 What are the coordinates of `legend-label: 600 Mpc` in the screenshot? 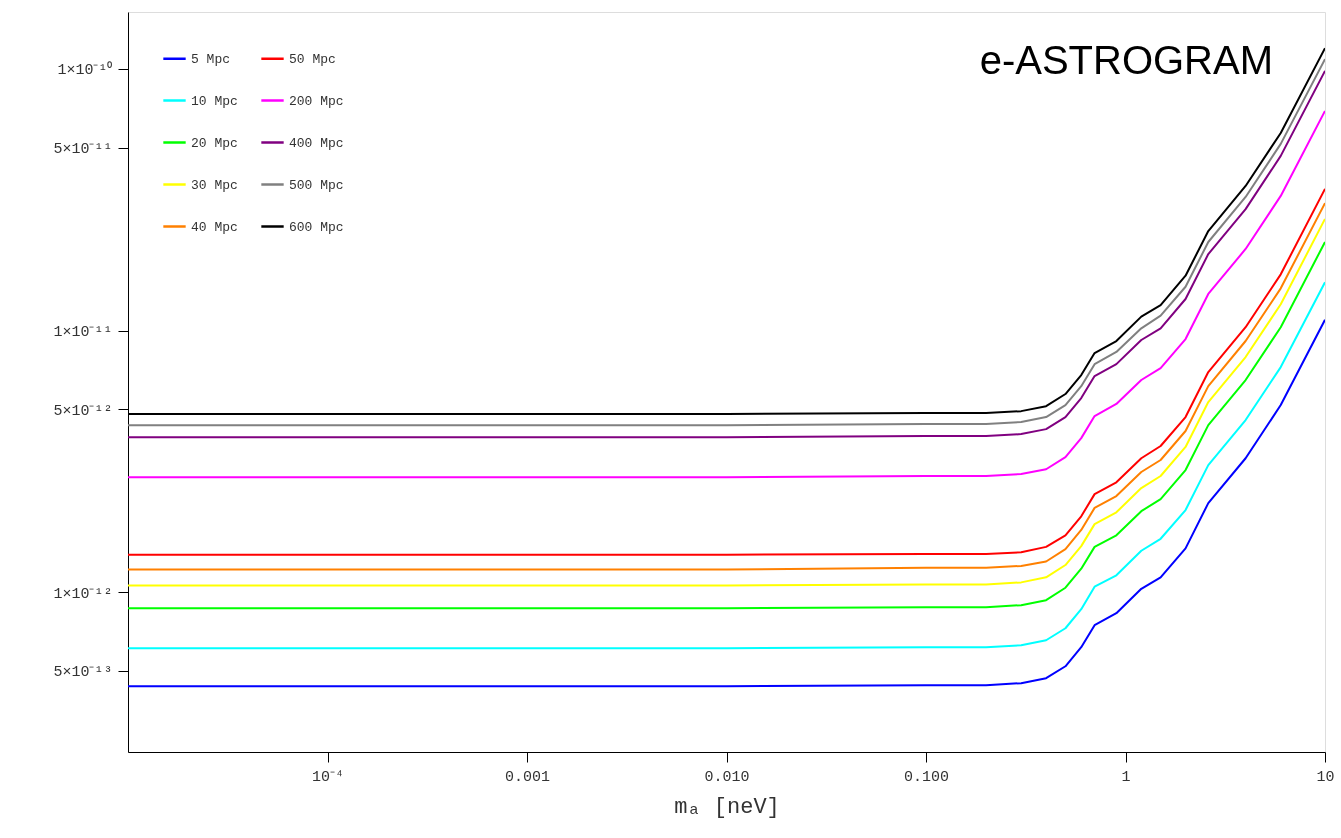 It's located at (316, 227).